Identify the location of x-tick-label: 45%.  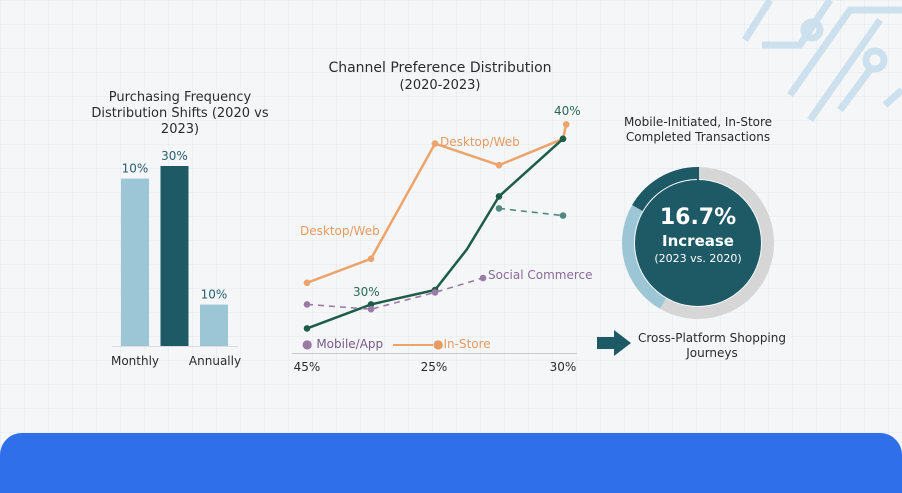
(307, 367).